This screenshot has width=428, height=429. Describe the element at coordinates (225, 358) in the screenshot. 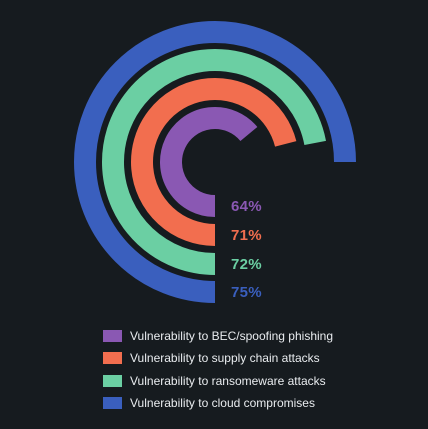

I see `legend-label: Vulnerability to supply chain attacks` at that location.